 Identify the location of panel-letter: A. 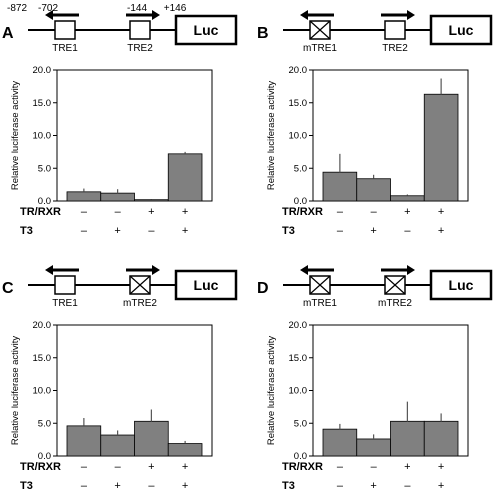
(8, 33).